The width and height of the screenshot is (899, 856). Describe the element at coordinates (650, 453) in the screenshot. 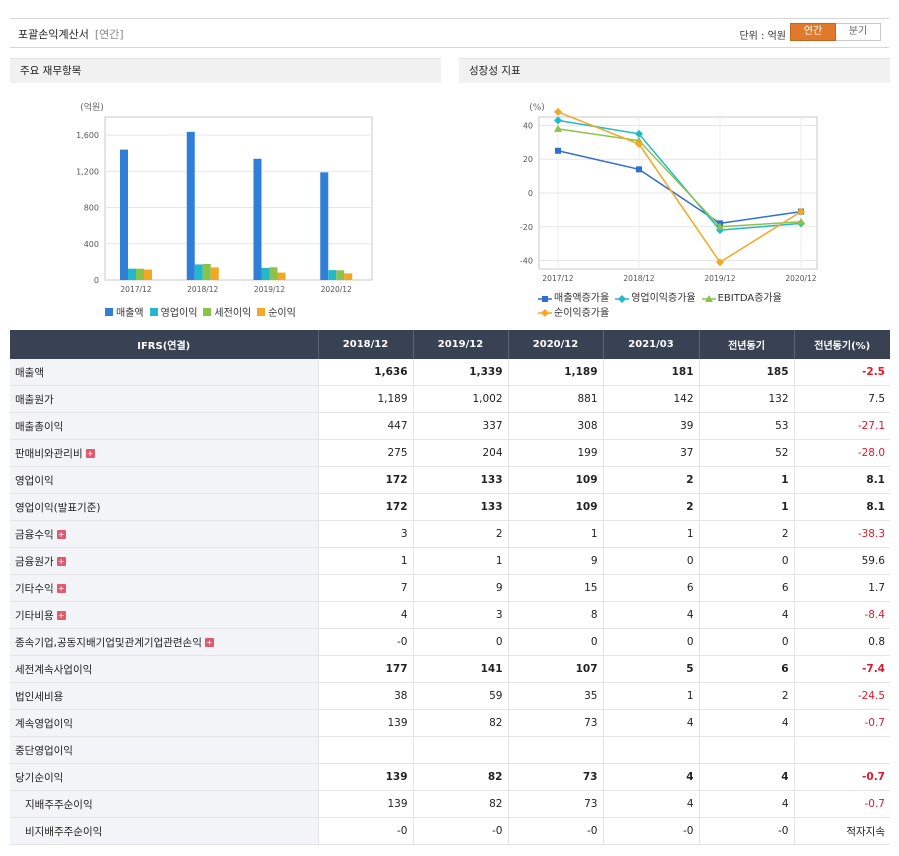

I see `table-cell: 37` at that location.